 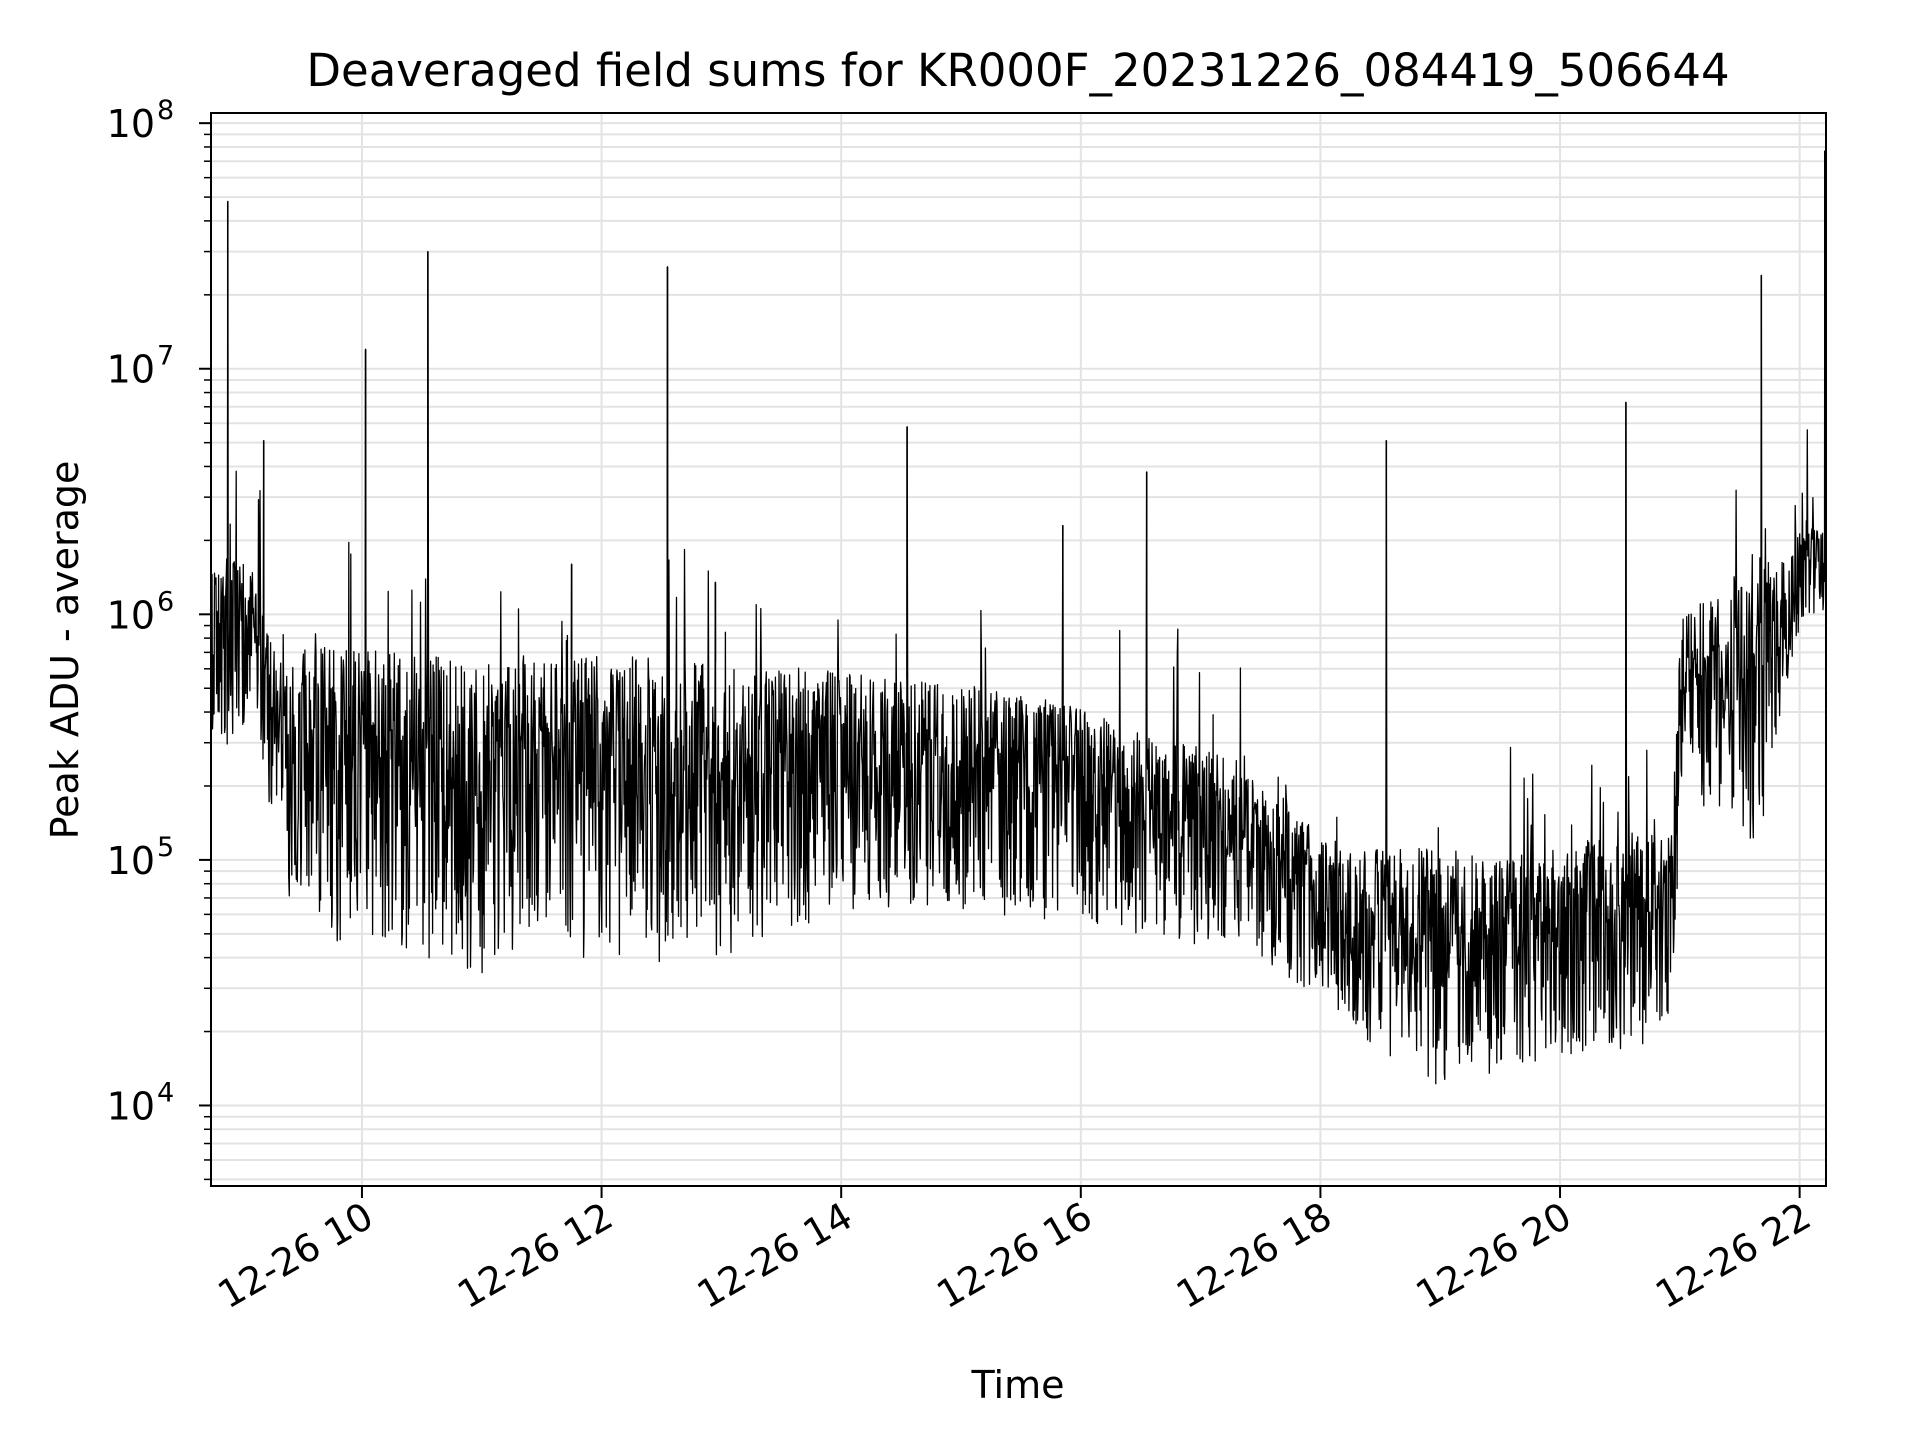 What do you see at coordinates (1014, 1256) in the screenshot?
I see `x-tick-label: 12-26 16` at bounding box center [1014, 1256].